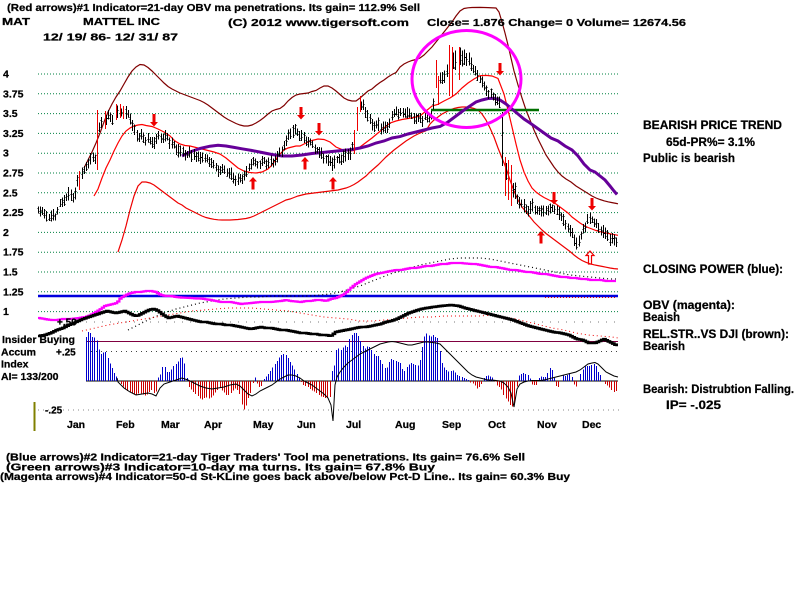  Describe the element at coordinates (38, 340) in the screenshot. I see `svg-text: Insider Buying` at that location.